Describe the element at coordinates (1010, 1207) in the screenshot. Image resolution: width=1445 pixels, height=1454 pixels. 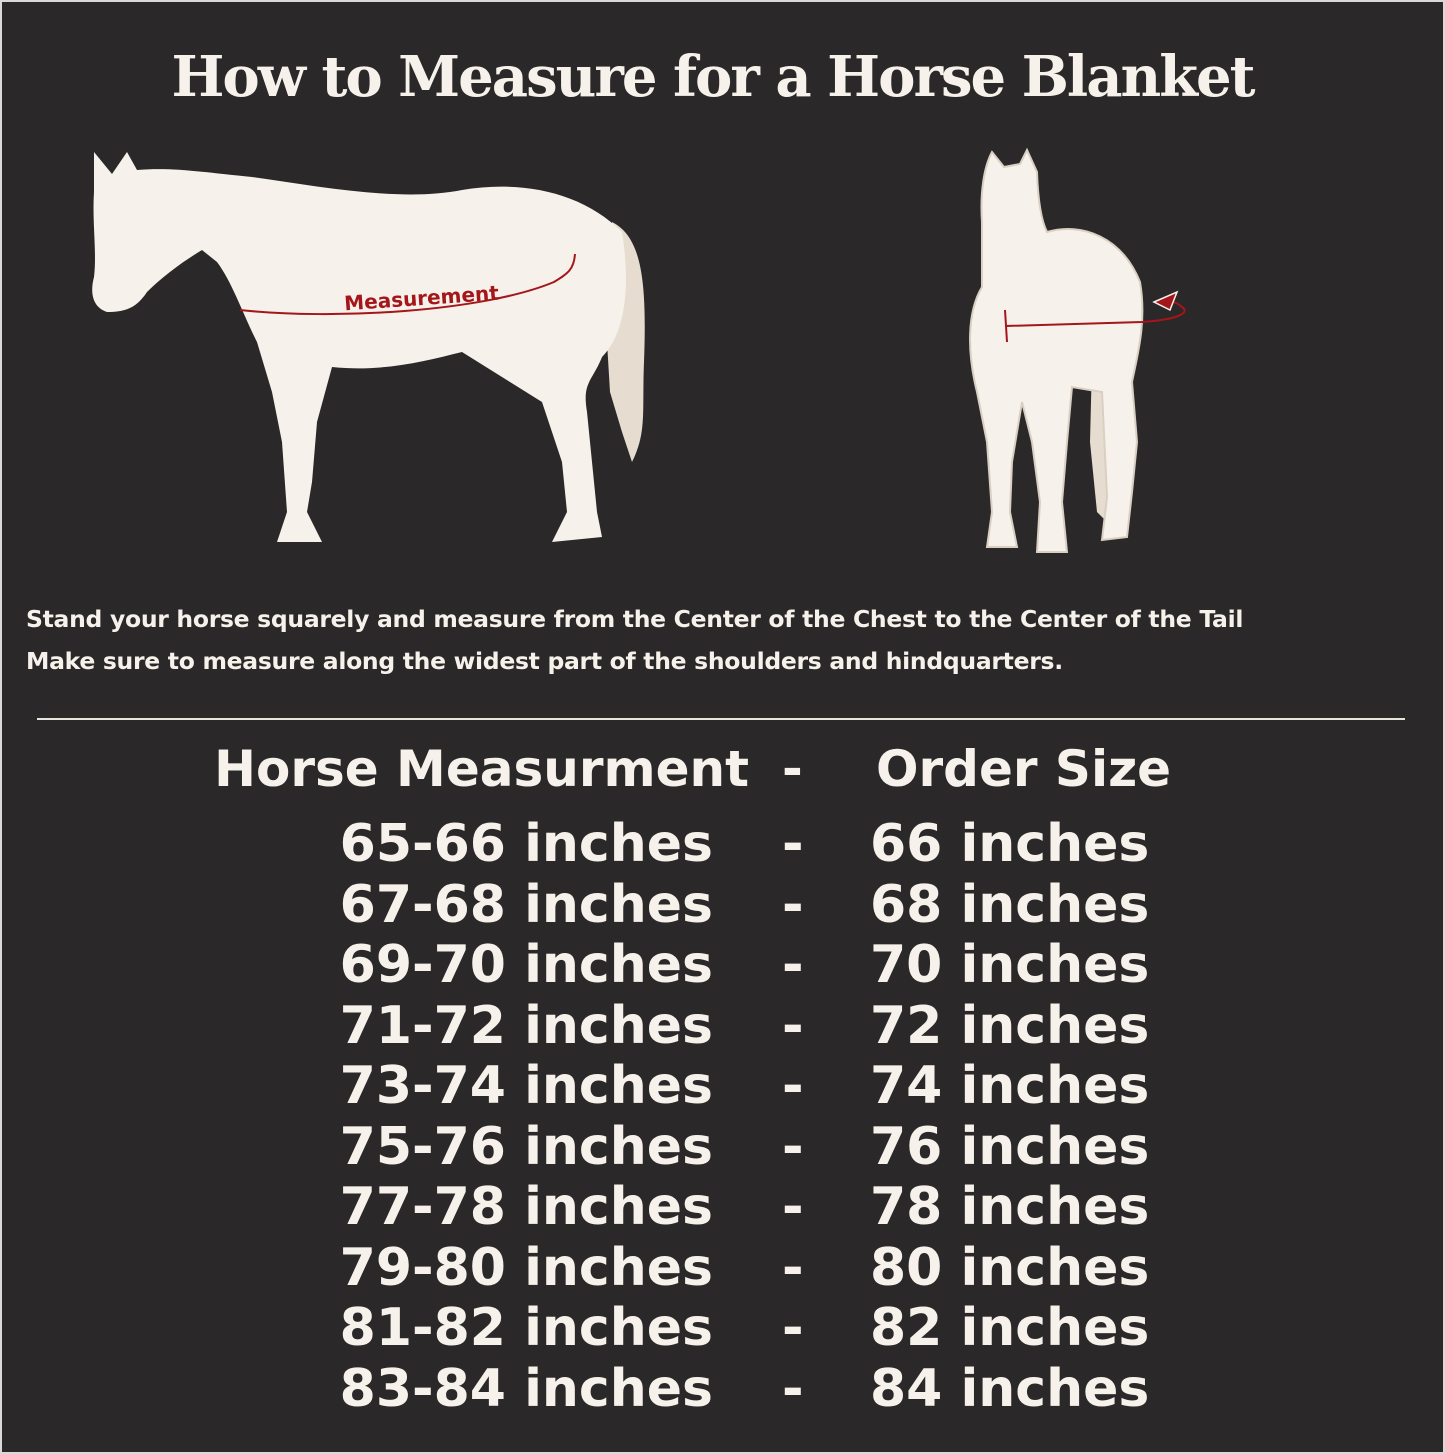
I see `row-size: 78 inches` at that location.